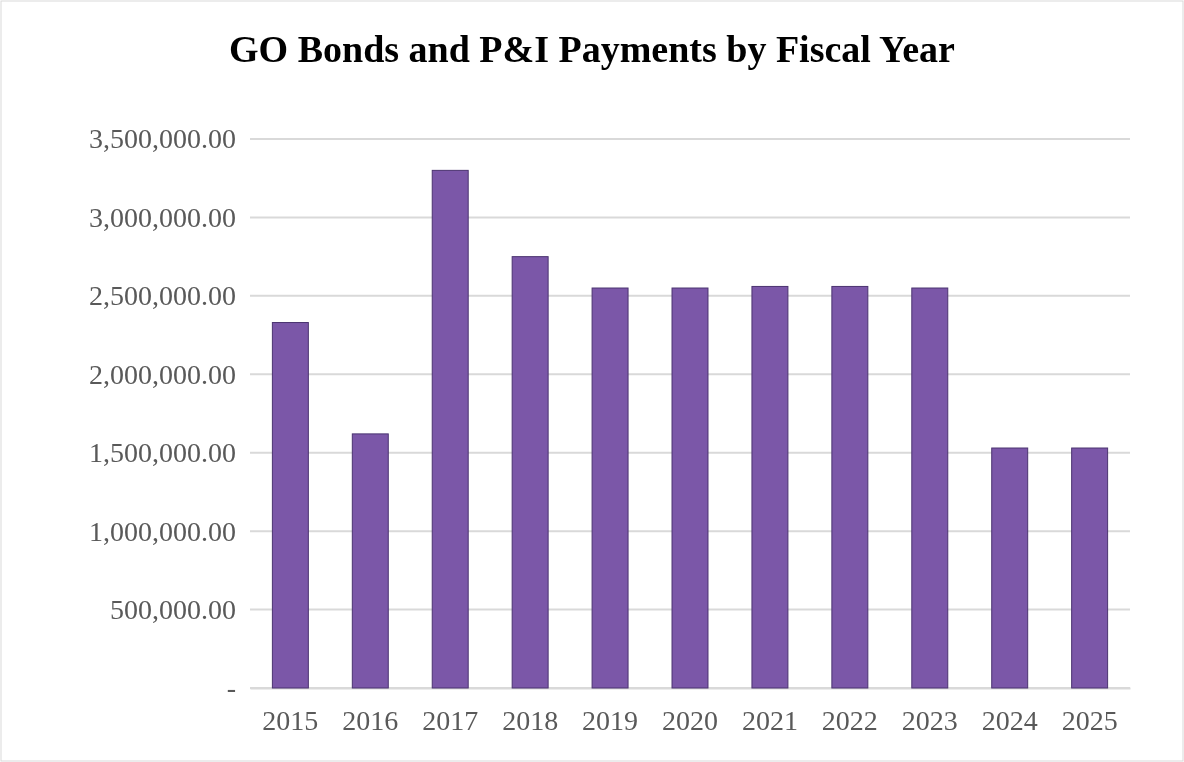 The height and width of the screenshot is (762, 1184). What do you see at coordinates (530, 720) in the screenshot?
I see `x-tick-label: 2018` at bounding box center [530, 720].